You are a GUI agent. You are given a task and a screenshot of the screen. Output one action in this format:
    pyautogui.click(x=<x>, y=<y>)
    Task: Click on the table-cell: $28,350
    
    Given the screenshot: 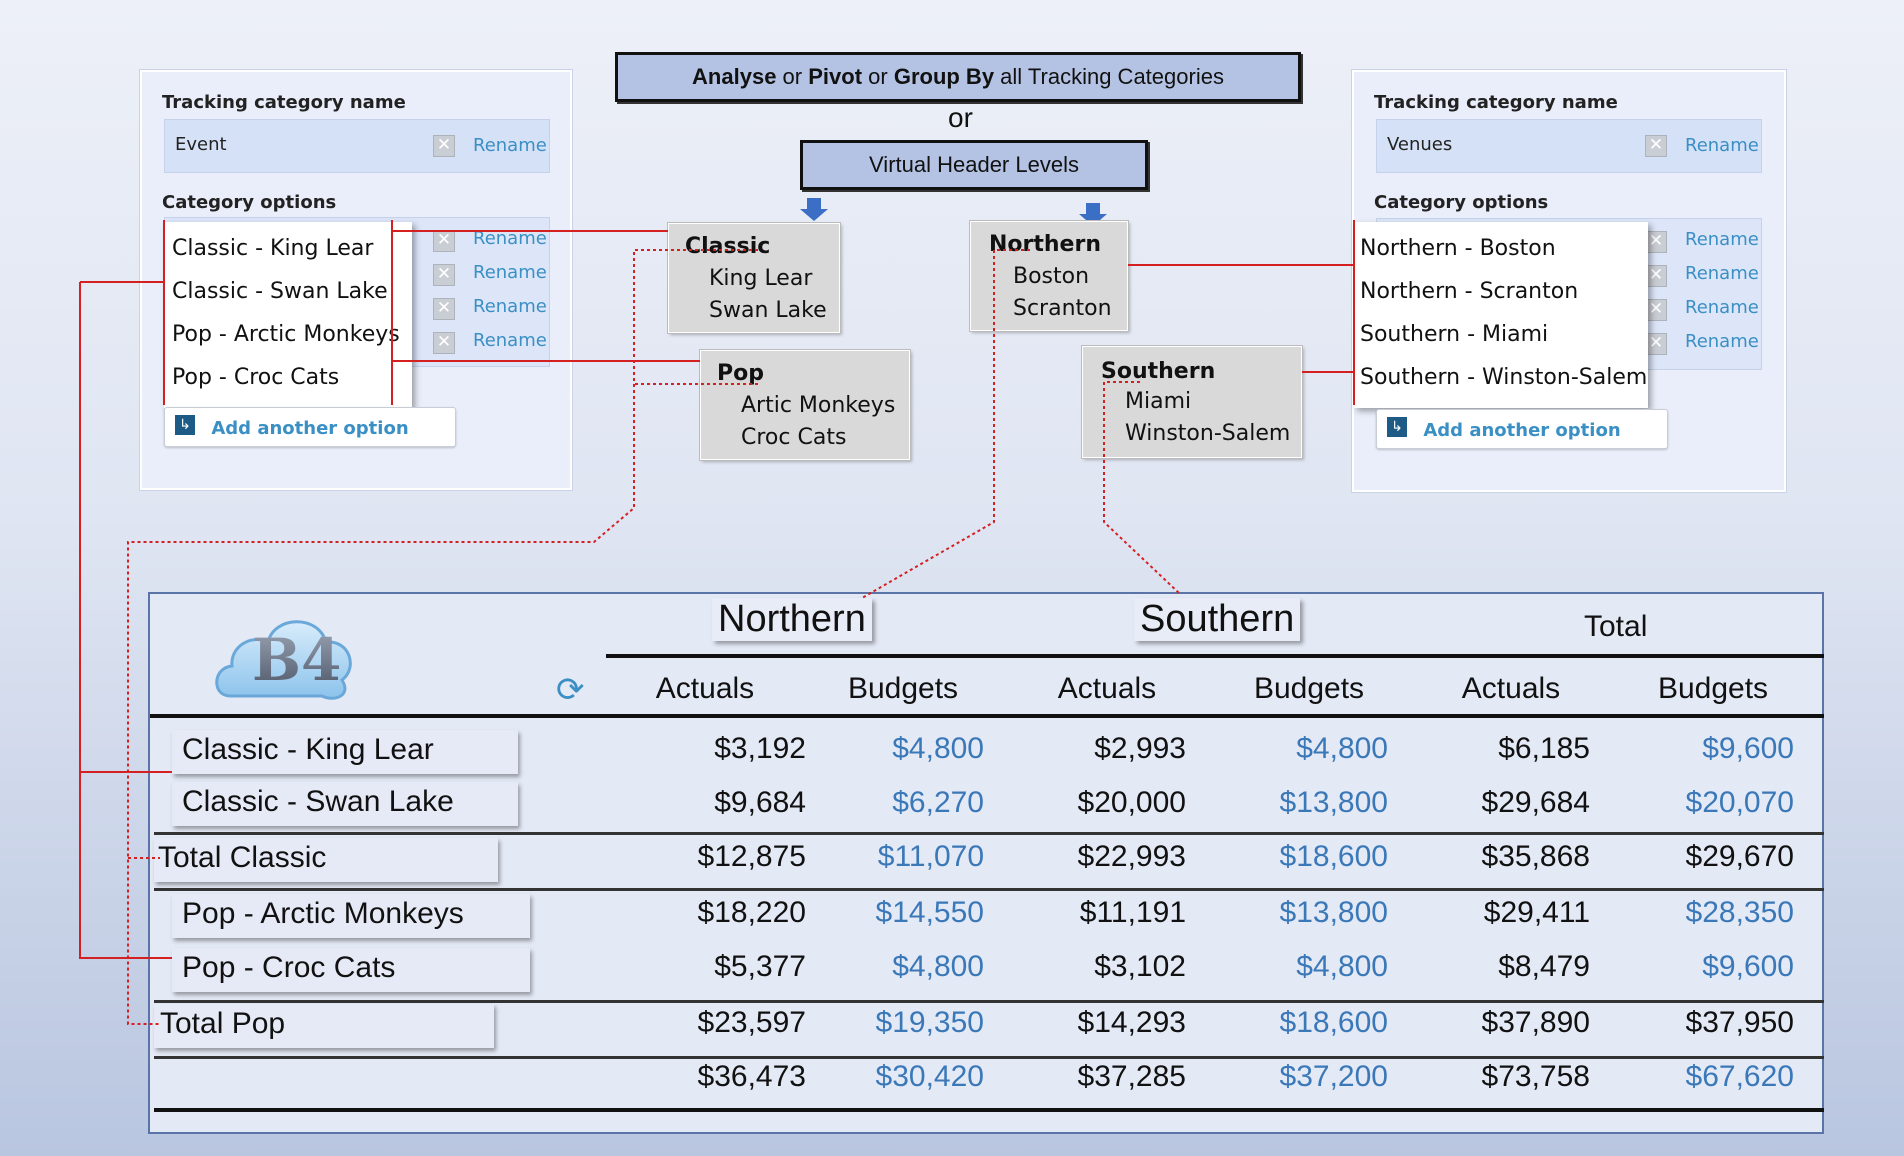 What is the action you would take?
    pyautogui.click(x=1739, y=912)
    